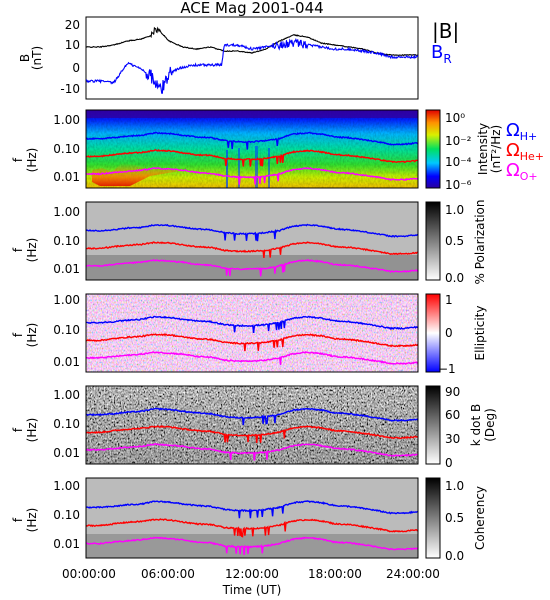  I want to click on polarization-ylabel: f (Hz), so click(25, 250).